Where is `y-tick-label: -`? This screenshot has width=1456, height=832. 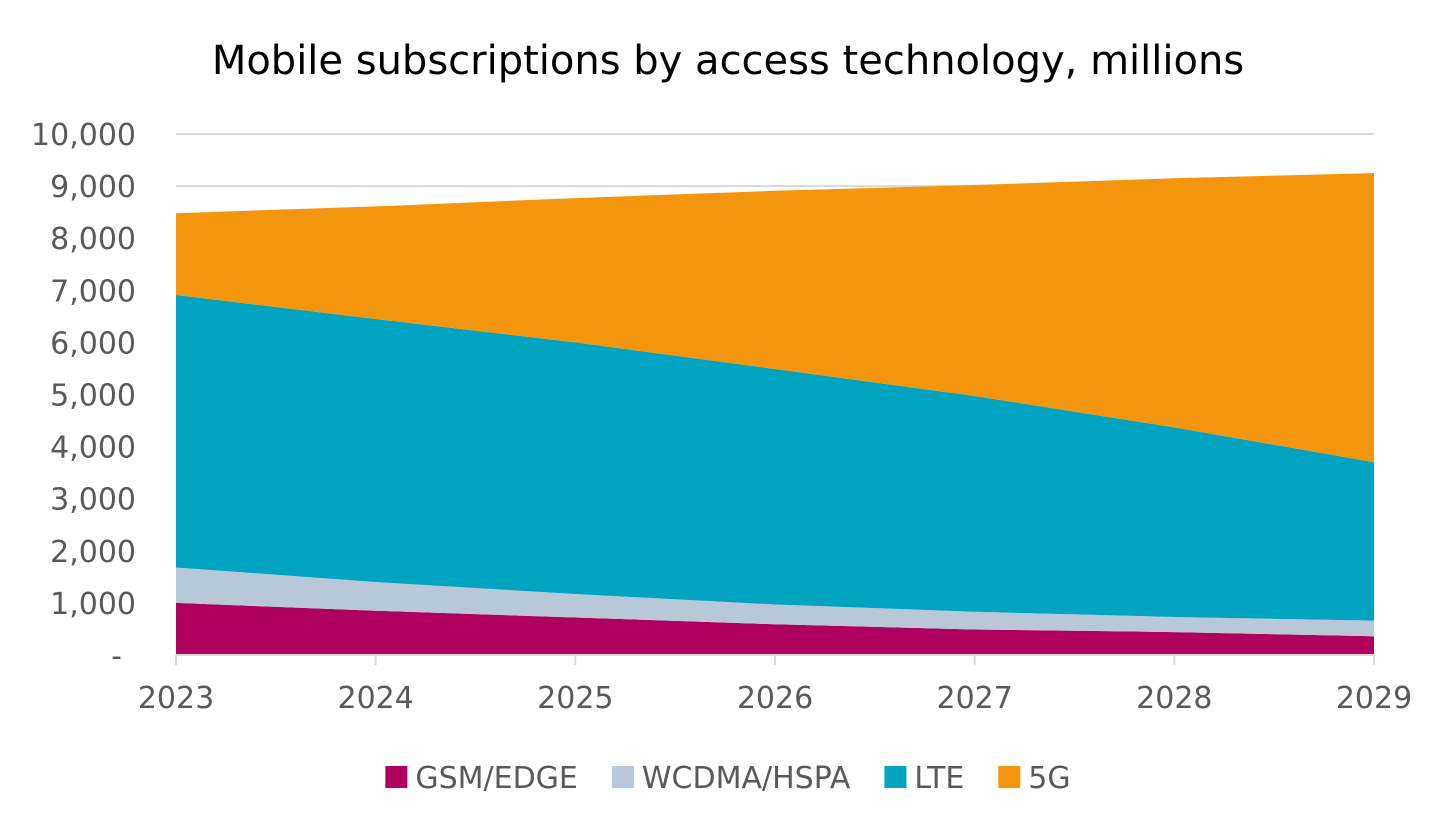
y-tick-label: - is located at coordinates (116, 656).